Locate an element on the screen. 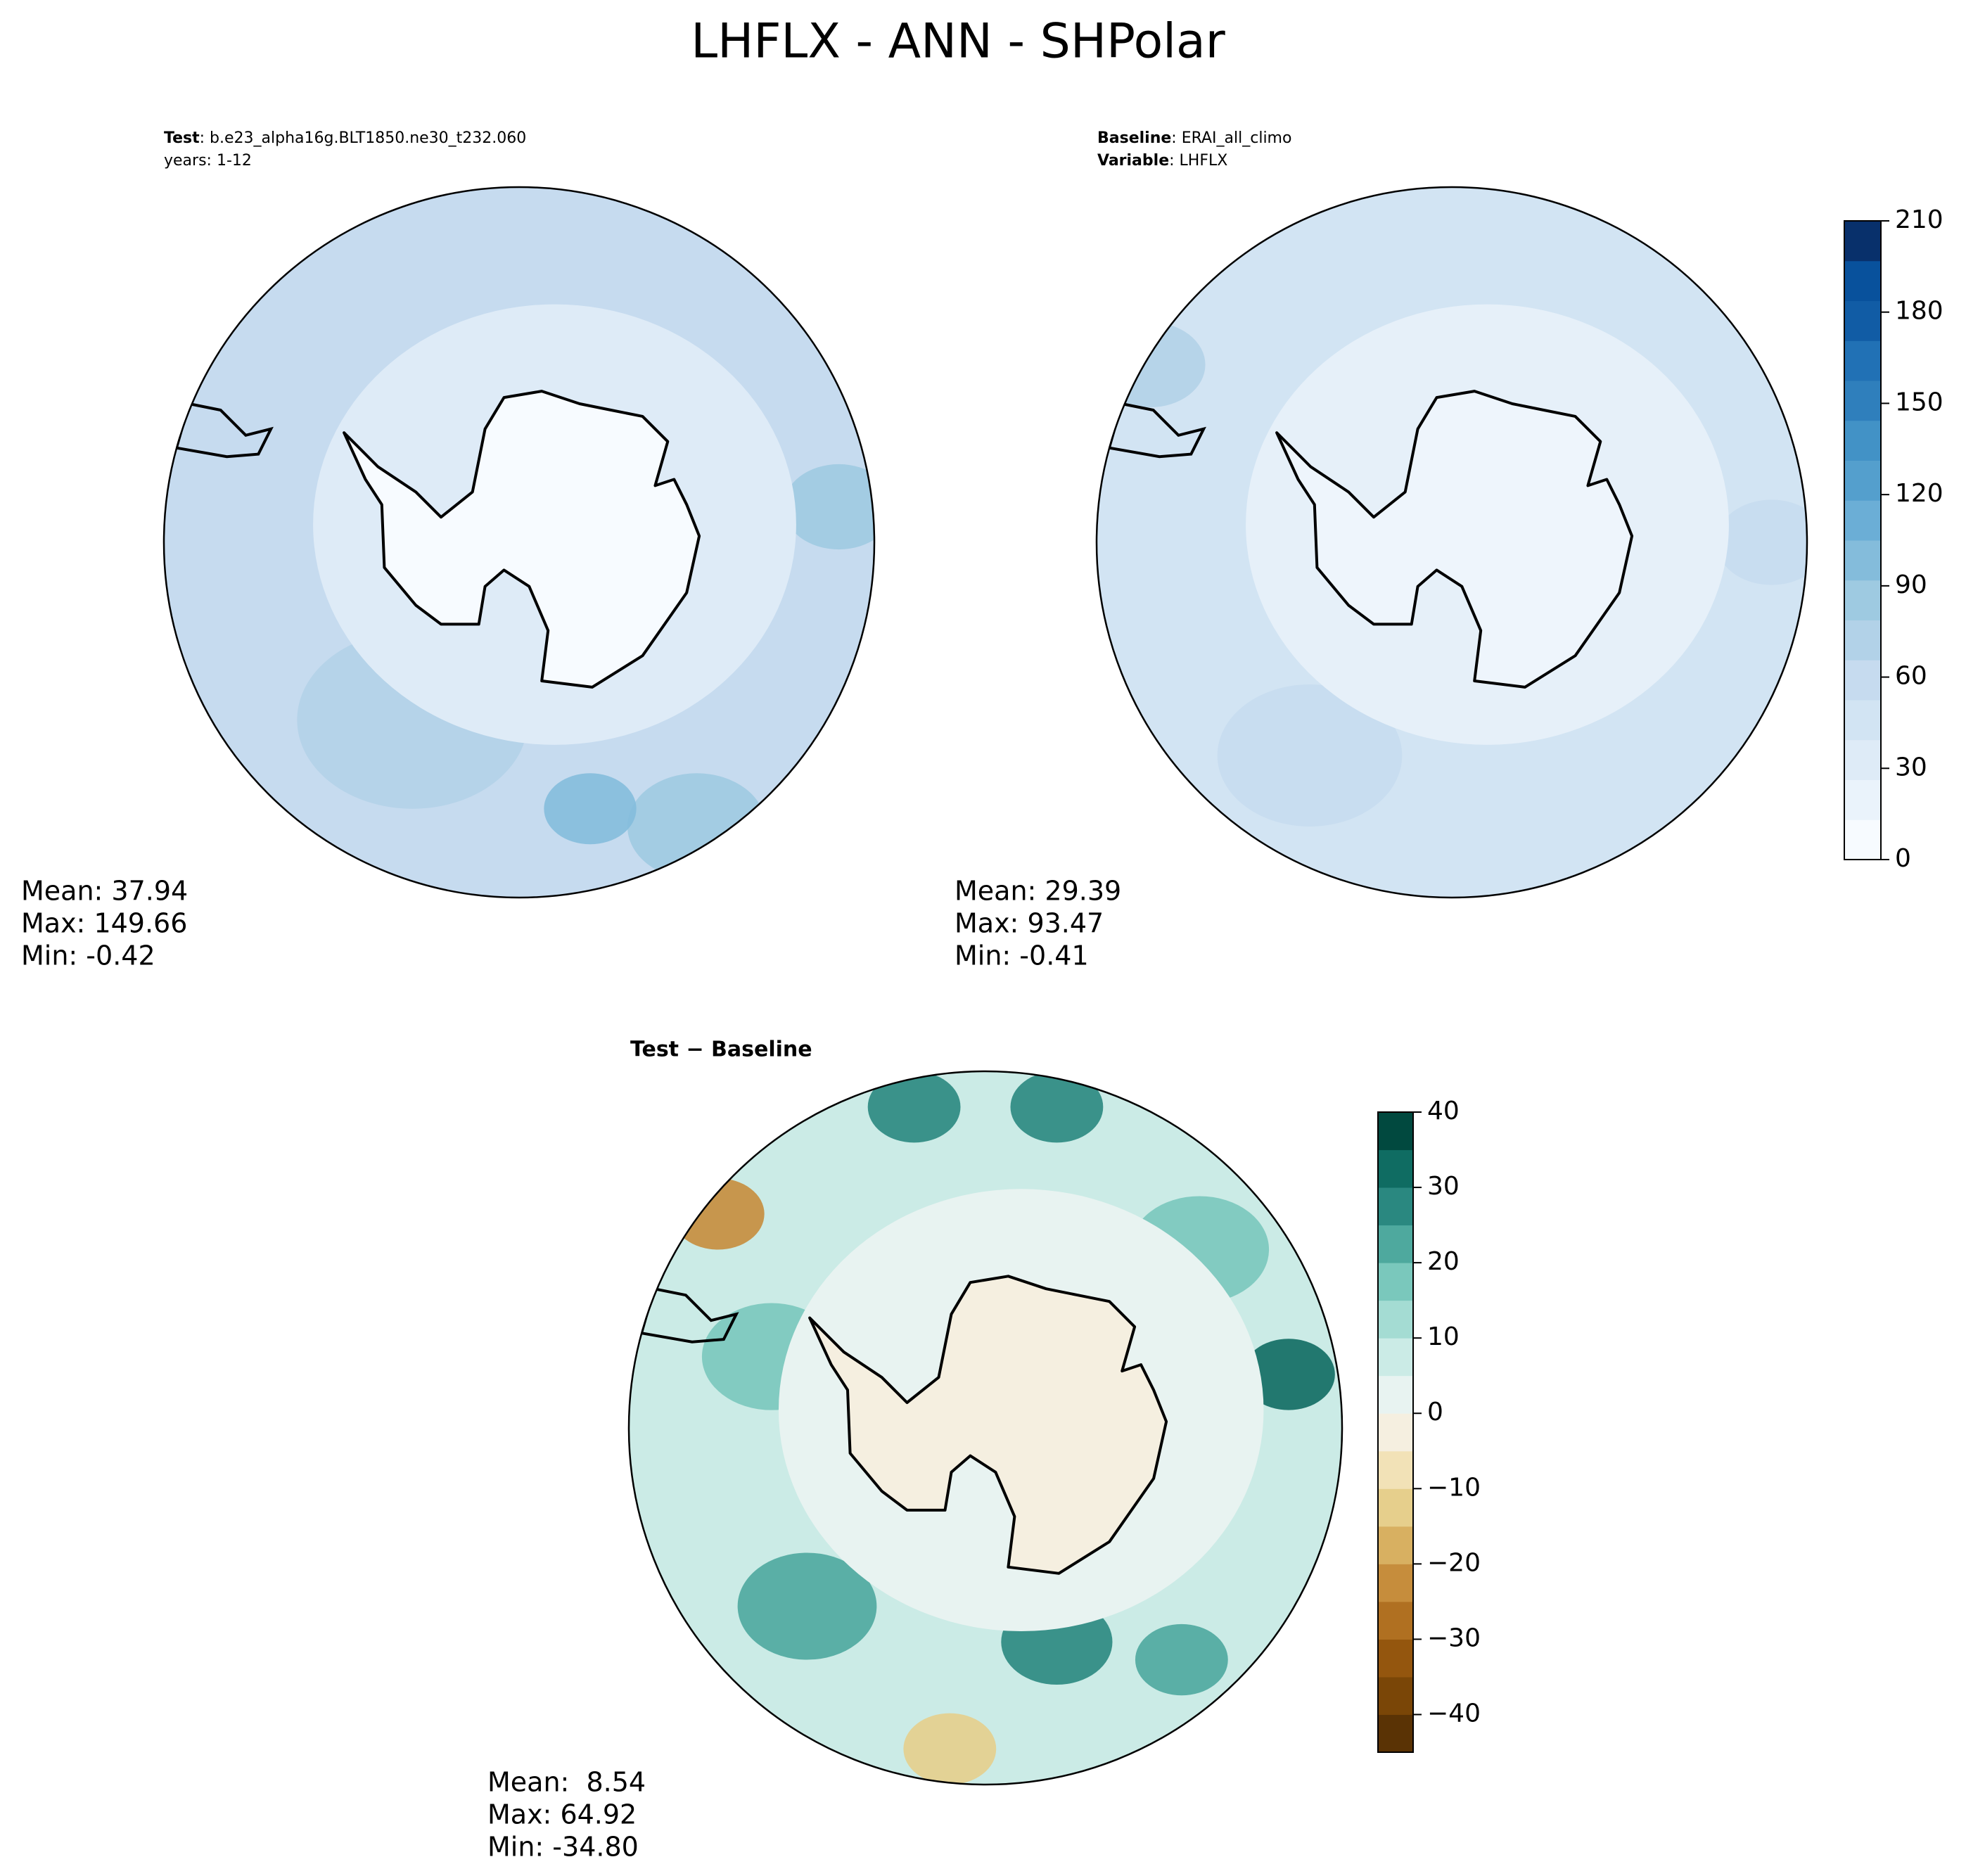 This screenshot has width=1966, height=1876. colorbar-tick-label: 120 is located at coordinates (1919, 494).